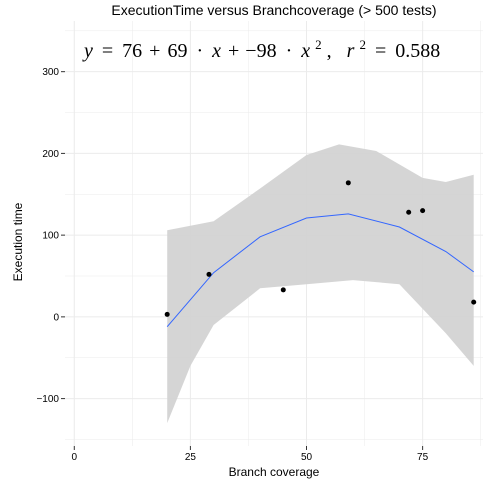  Describe the element at coordinates (47, 399) in the screenshot. I see `y-tick-label: −100` at that location.